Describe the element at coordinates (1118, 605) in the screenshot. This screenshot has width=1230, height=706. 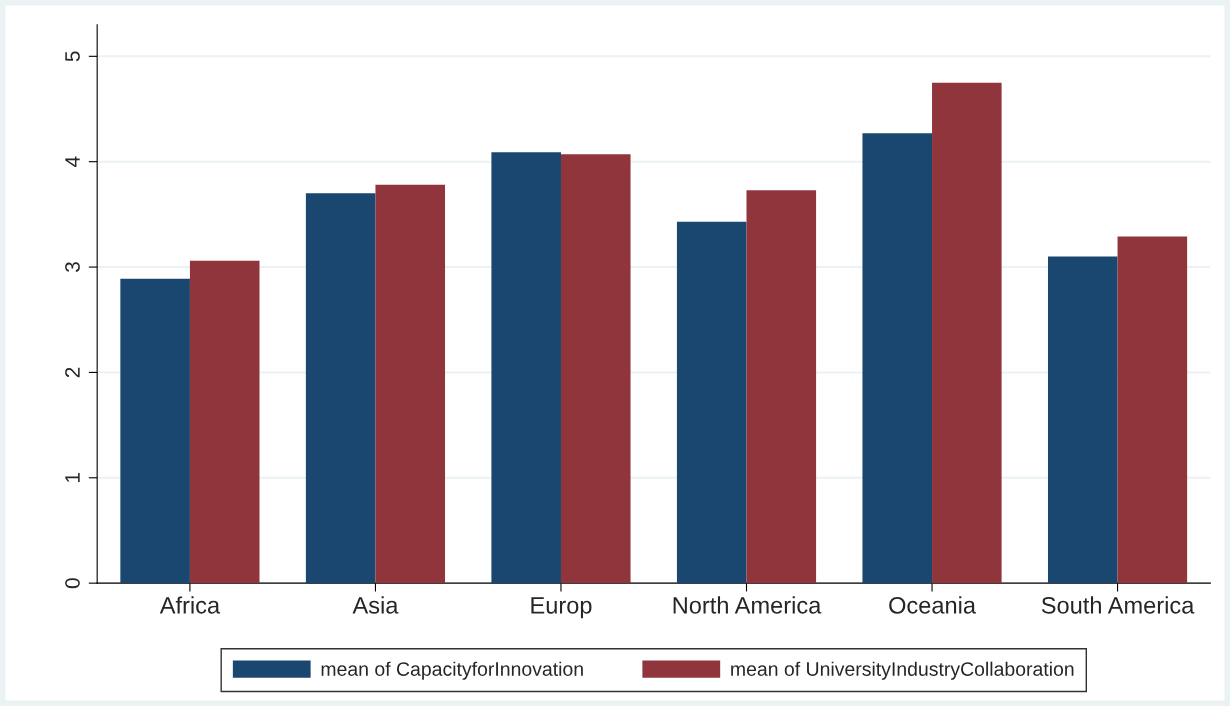
I see `x-tick-label: South America` at that location.